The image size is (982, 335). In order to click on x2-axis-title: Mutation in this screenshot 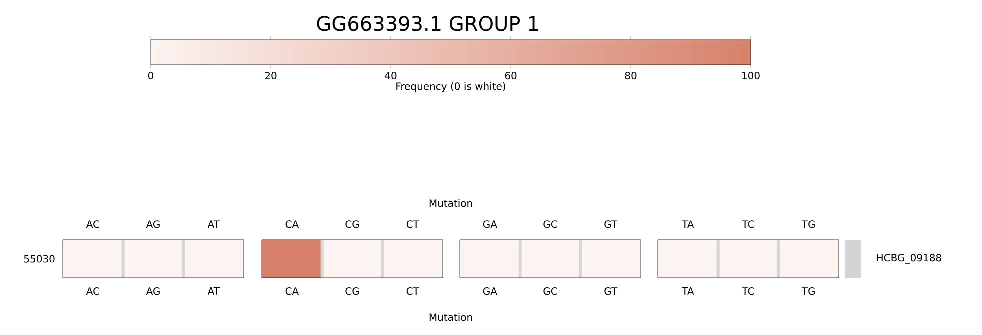, I will do `click(451, 203)`.